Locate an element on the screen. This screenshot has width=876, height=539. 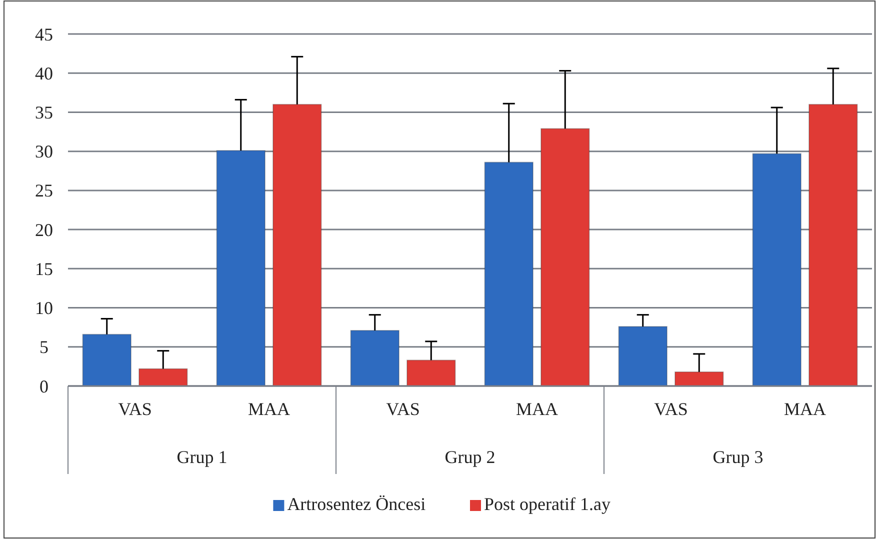
y-tick-label: 5 is located at coordinates (44, 347).